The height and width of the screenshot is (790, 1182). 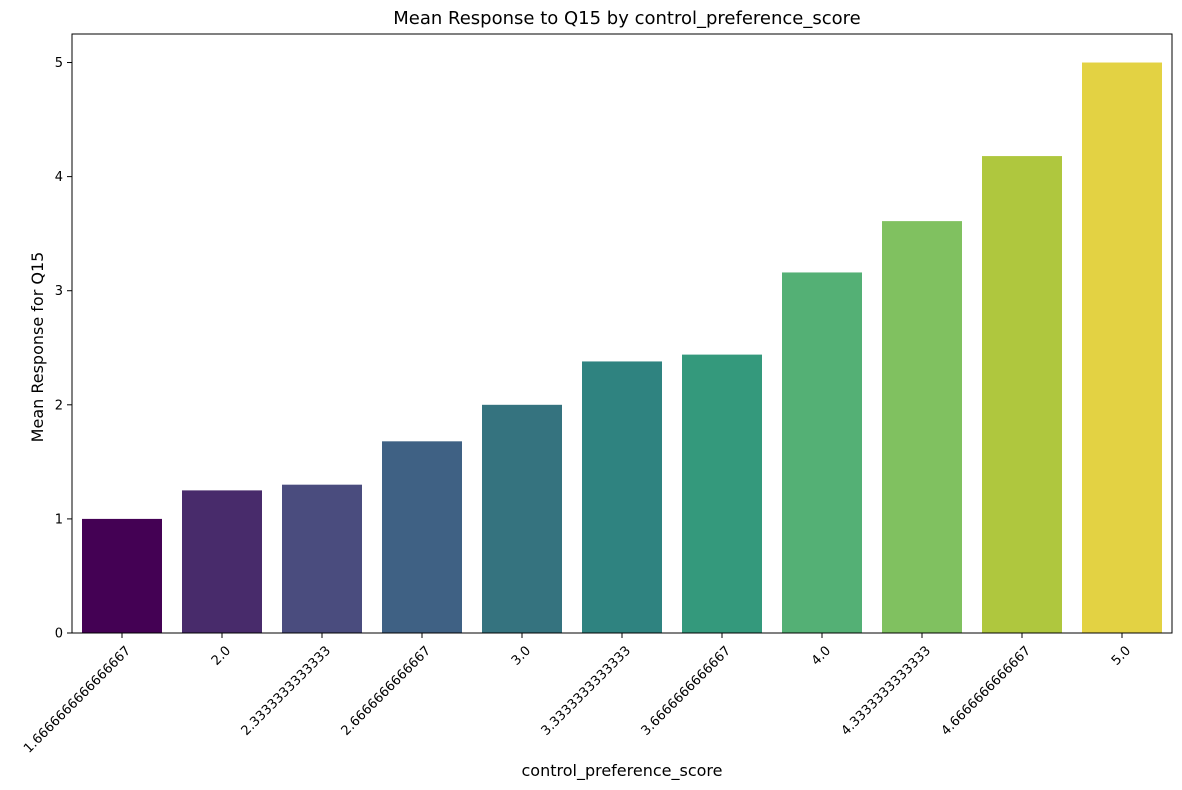 What do you see at coordinates (621, 771) in the screenshot?
I see `x-axis-label: control_preference_score` at bounding box center [621, 771].